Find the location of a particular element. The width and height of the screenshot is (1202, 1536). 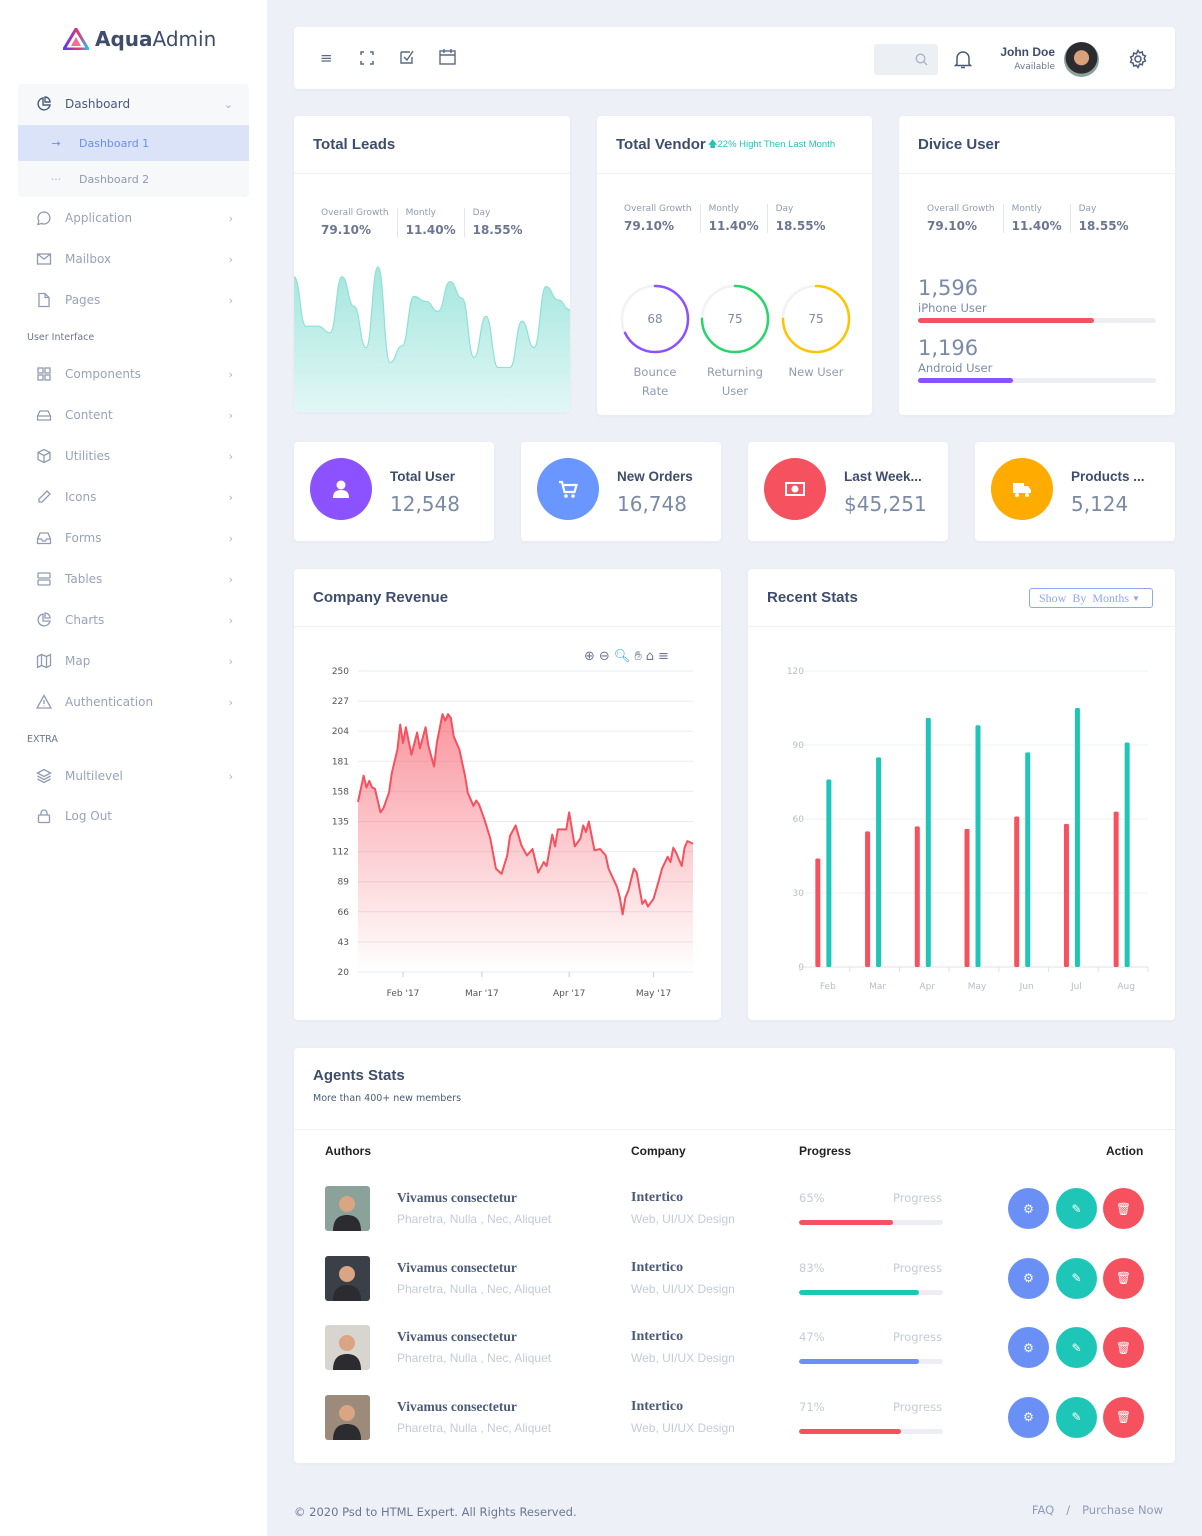

footer-link-purchase: Purchase Now is located at coordinates (1122, 1510).